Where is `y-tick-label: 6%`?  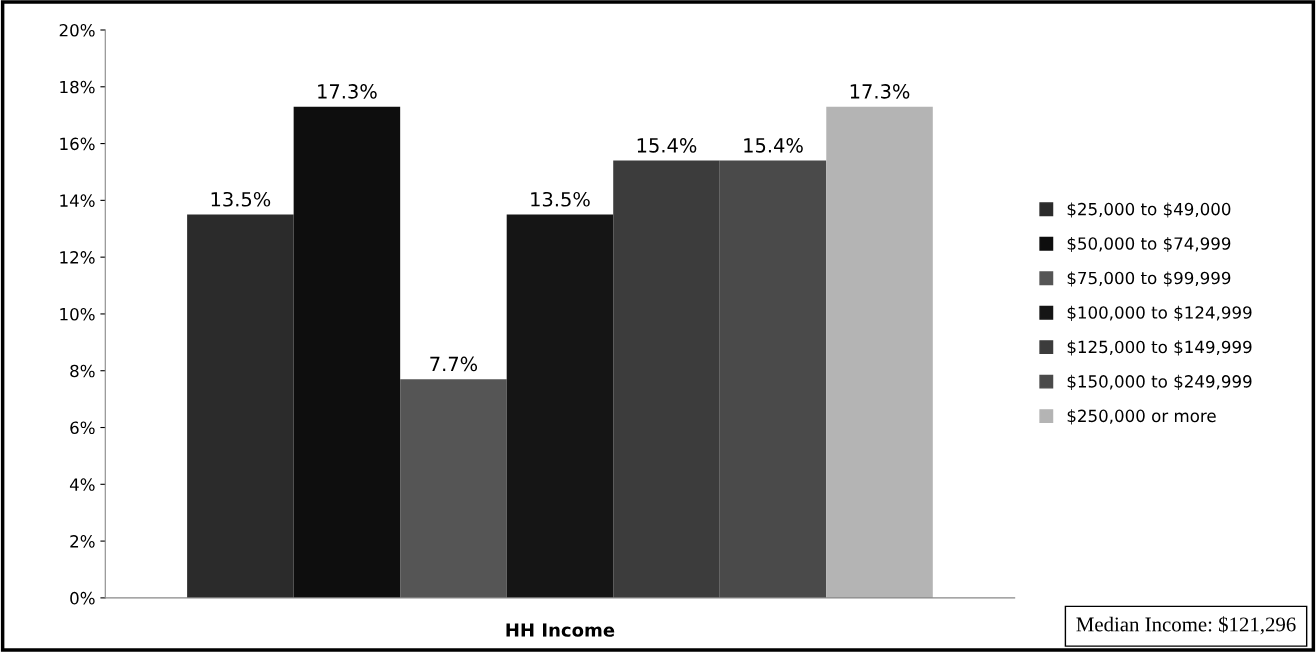 y-tick-label: 6% is located at coordinates (82, 428).